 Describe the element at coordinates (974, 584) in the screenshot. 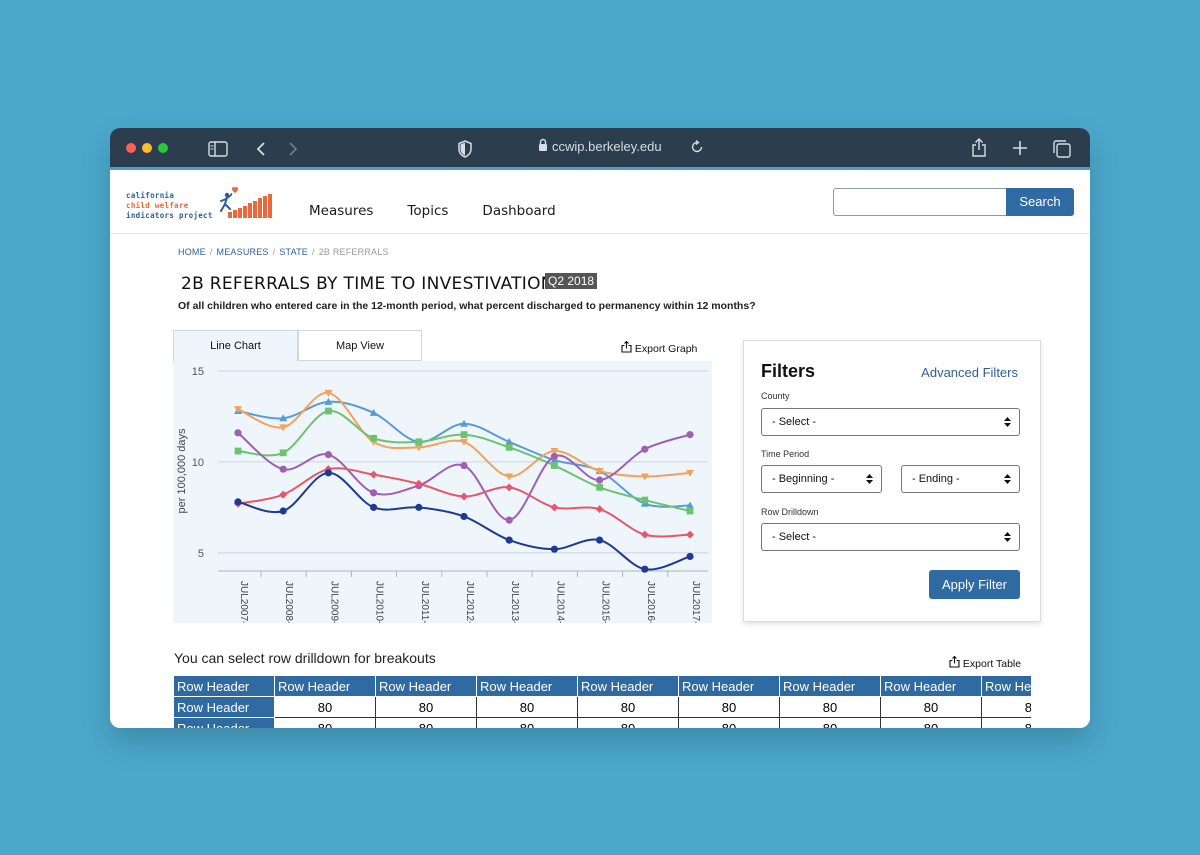

I see `apply-filter-button: Apply Filter` at that location.